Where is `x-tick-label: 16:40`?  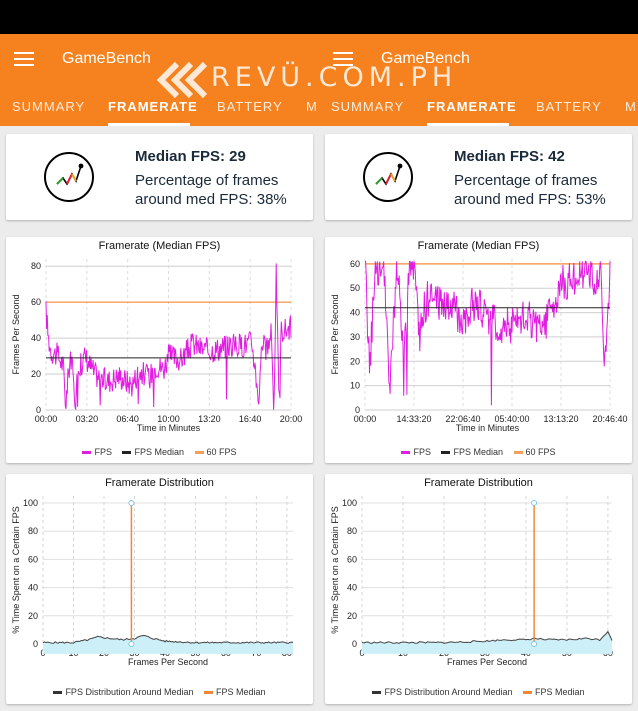 x-tick-label: 16:40 is located at coordinates (250, 419).